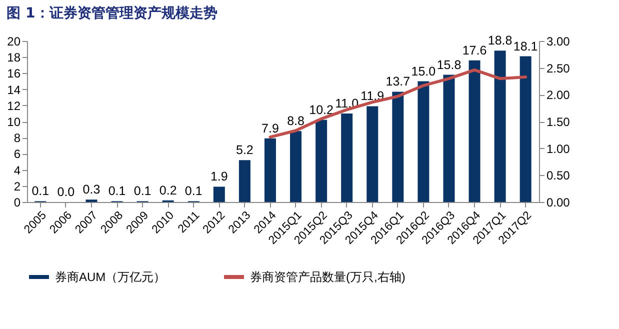 The width and height of the screenshot is (619, 329). What do you see at coordinates (558, 122) in the screenshot?
I see `y2-tick-label: 1.50` at bounding box center [558, 122].